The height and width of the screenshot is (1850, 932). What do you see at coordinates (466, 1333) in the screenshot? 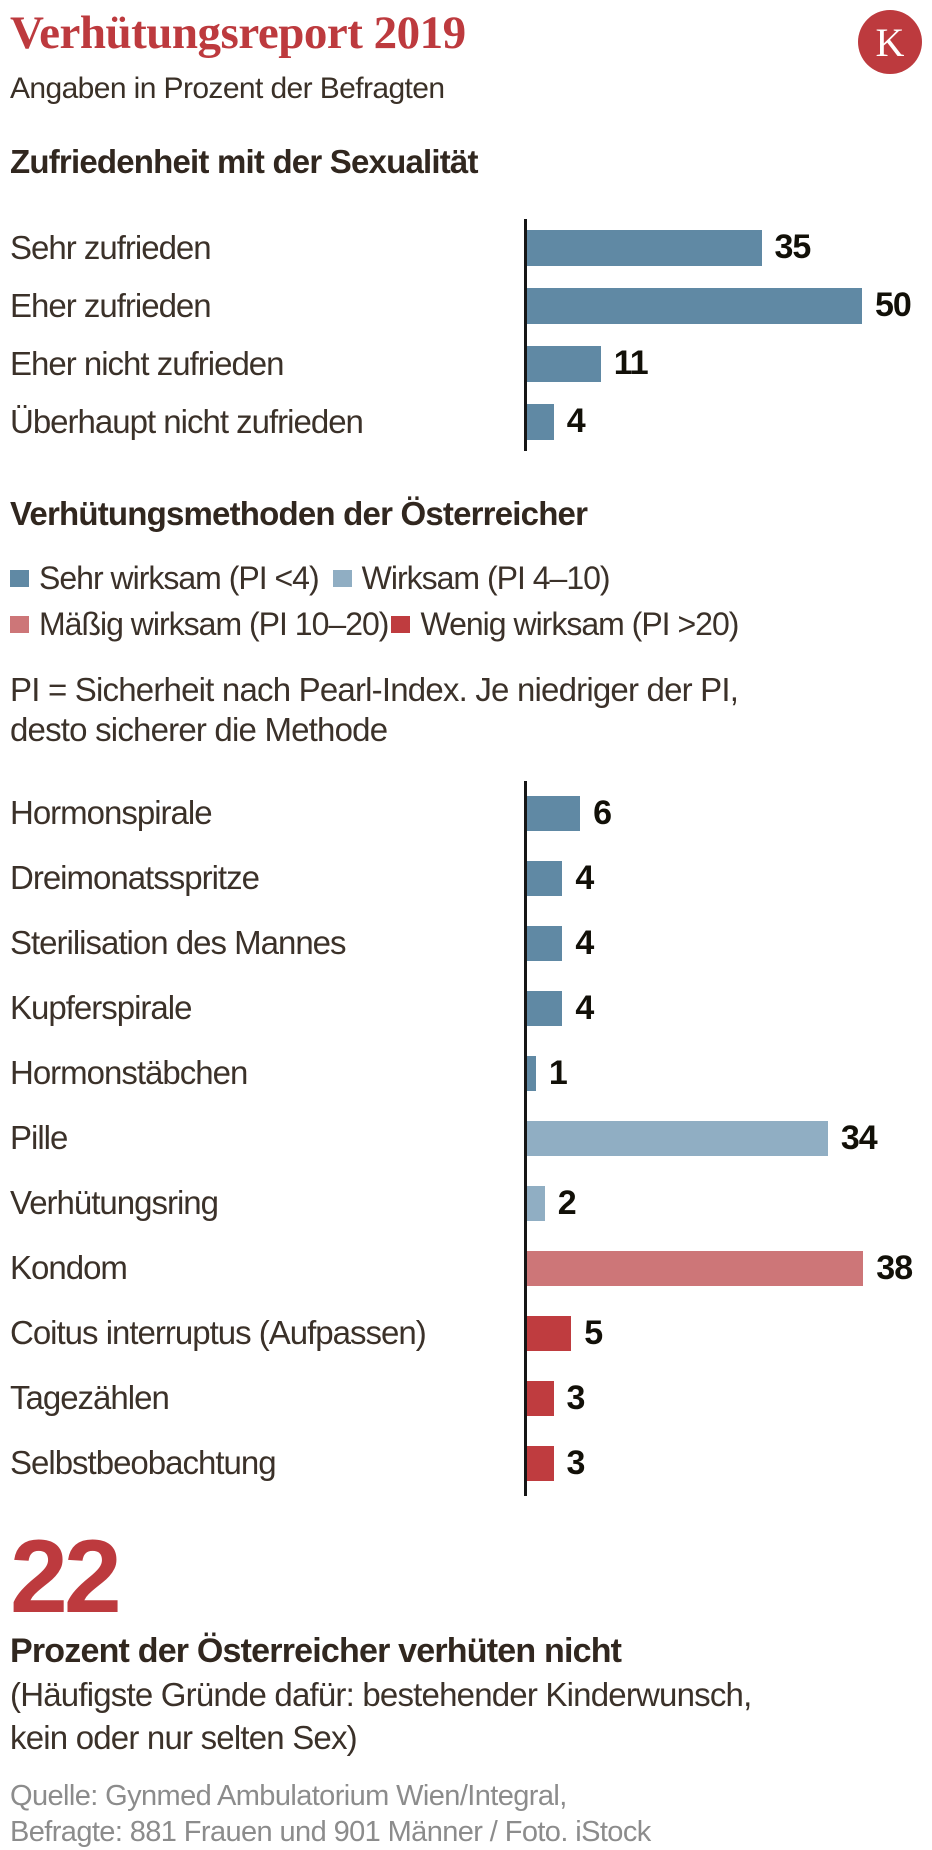
I see `chart-row: Coitus interruptus (Aufpassen) 5` at bounding box center [466, 1333].